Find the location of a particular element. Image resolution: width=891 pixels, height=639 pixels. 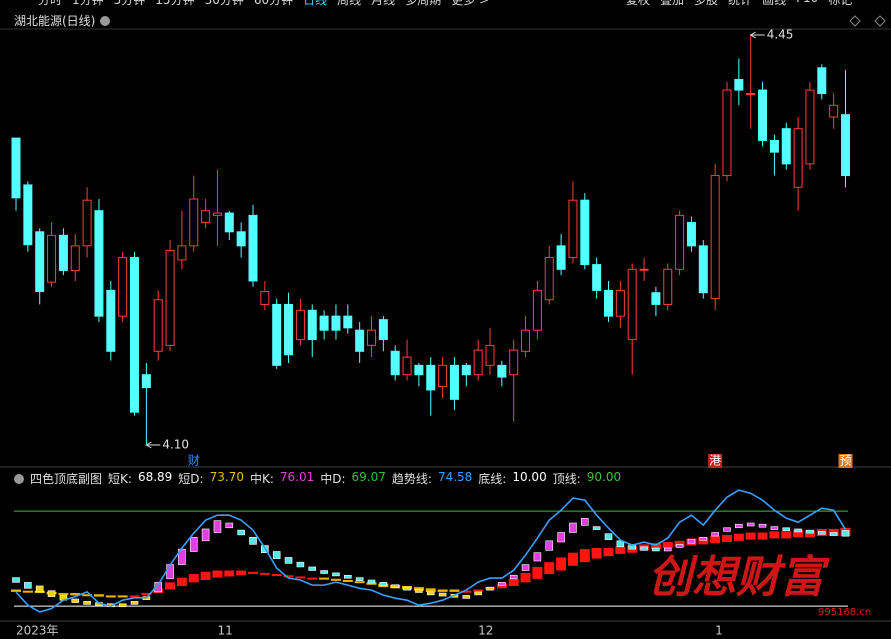

period-tab: 分时 is located at coordinates (50, 3).